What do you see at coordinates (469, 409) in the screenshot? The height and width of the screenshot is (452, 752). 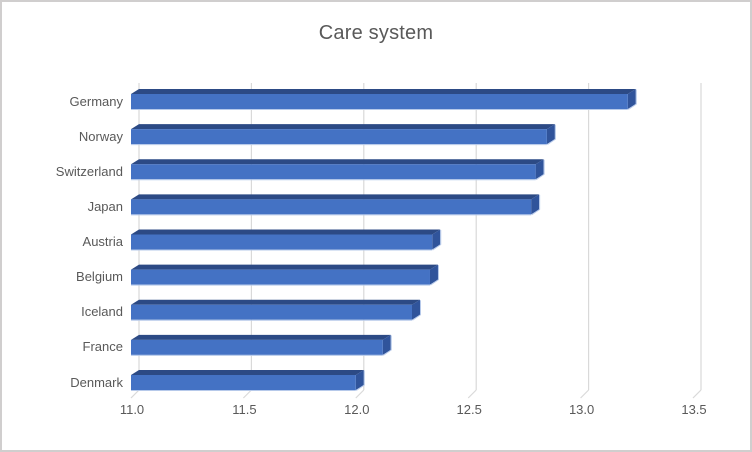 I see `x-axis-tick-label: 12.5` at bounding box center [469, 409].